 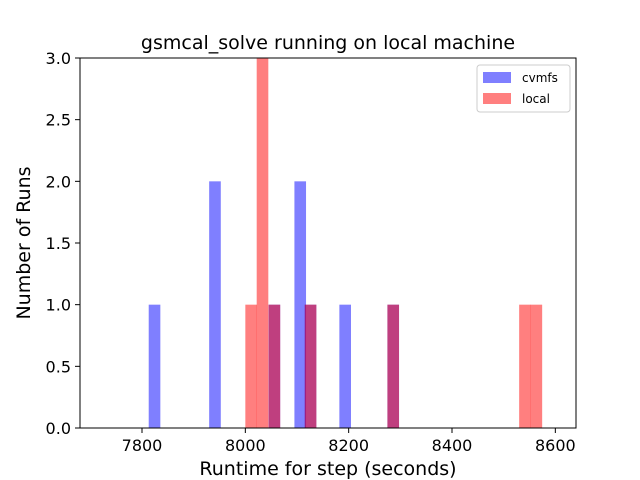 I want to click on x-axis-ticks: 7800 8000 8200 8400 8600, so click(x=349, y=441).